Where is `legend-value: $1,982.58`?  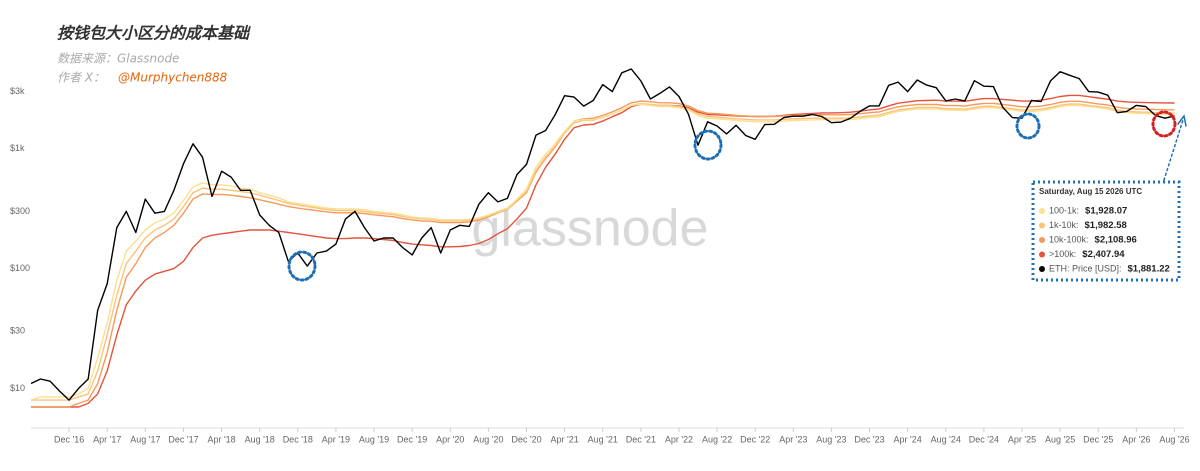
legend-value: $1,982.58 is located at coordinates (1106, 225).